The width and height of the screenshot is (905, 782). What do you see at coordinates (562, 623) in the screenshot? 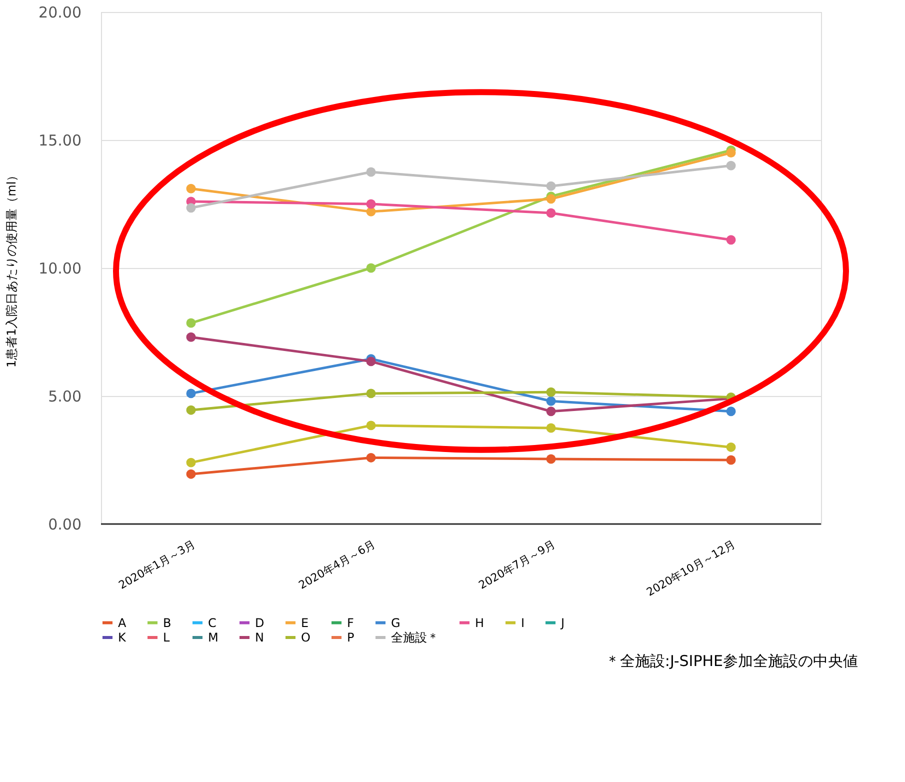
I see `legend-label: J` at bounding box center [562, 623].